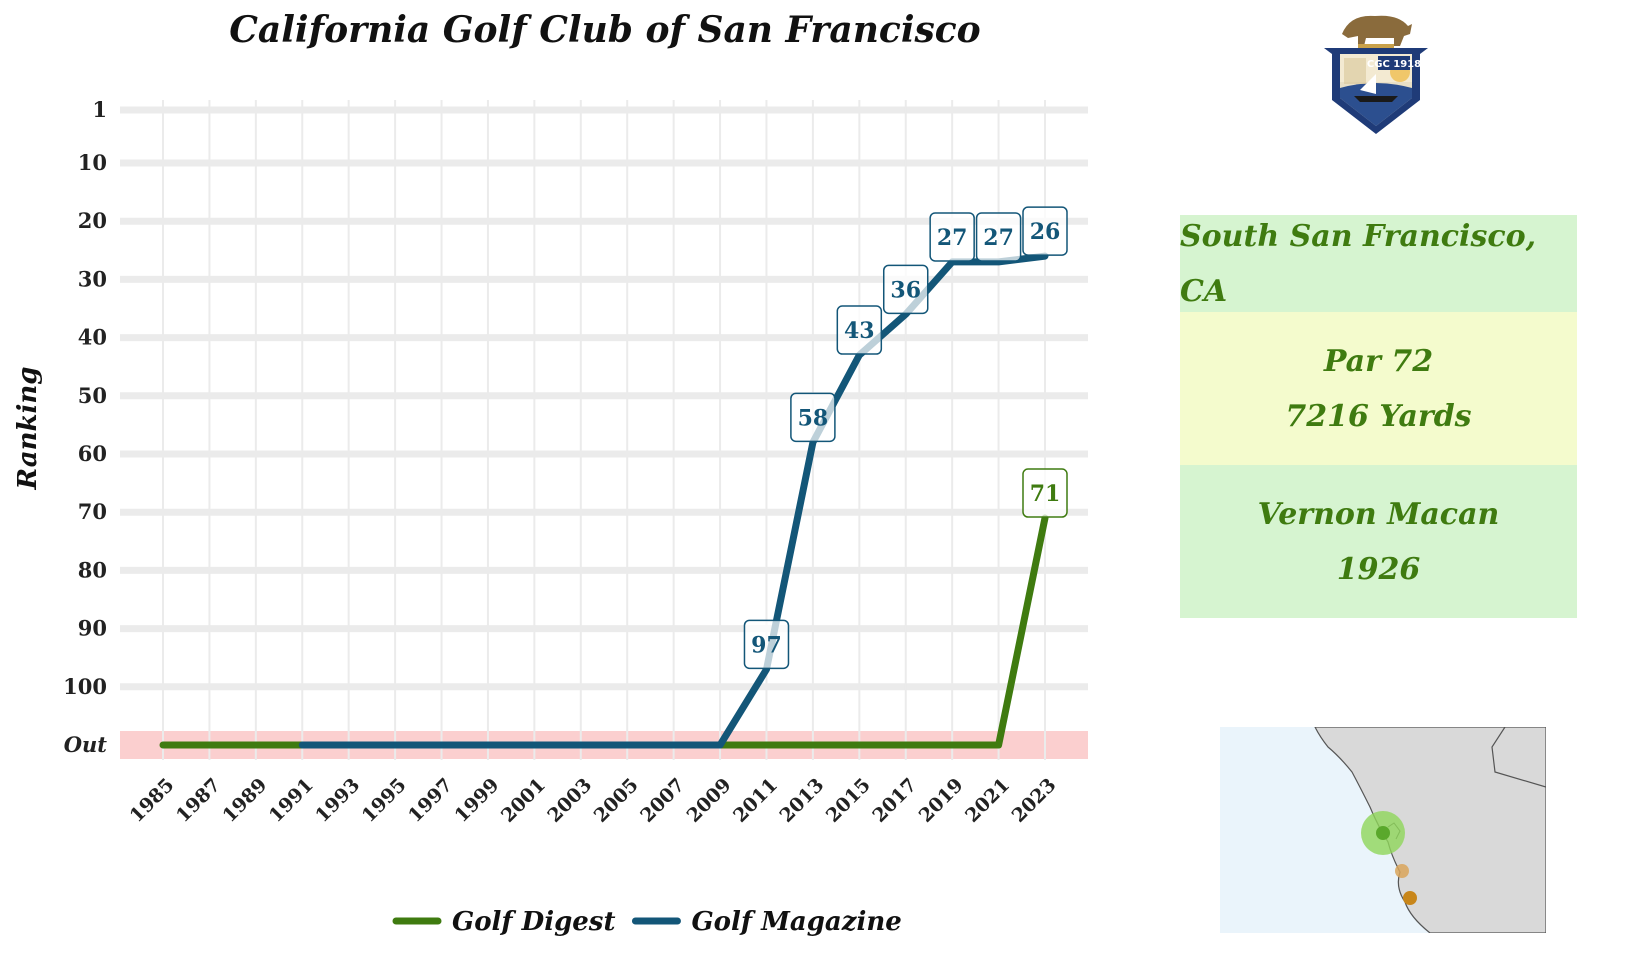 This screenshot has height=960, width=1632. I want to click on y-axis-label: Ranking, so click(28, 429).